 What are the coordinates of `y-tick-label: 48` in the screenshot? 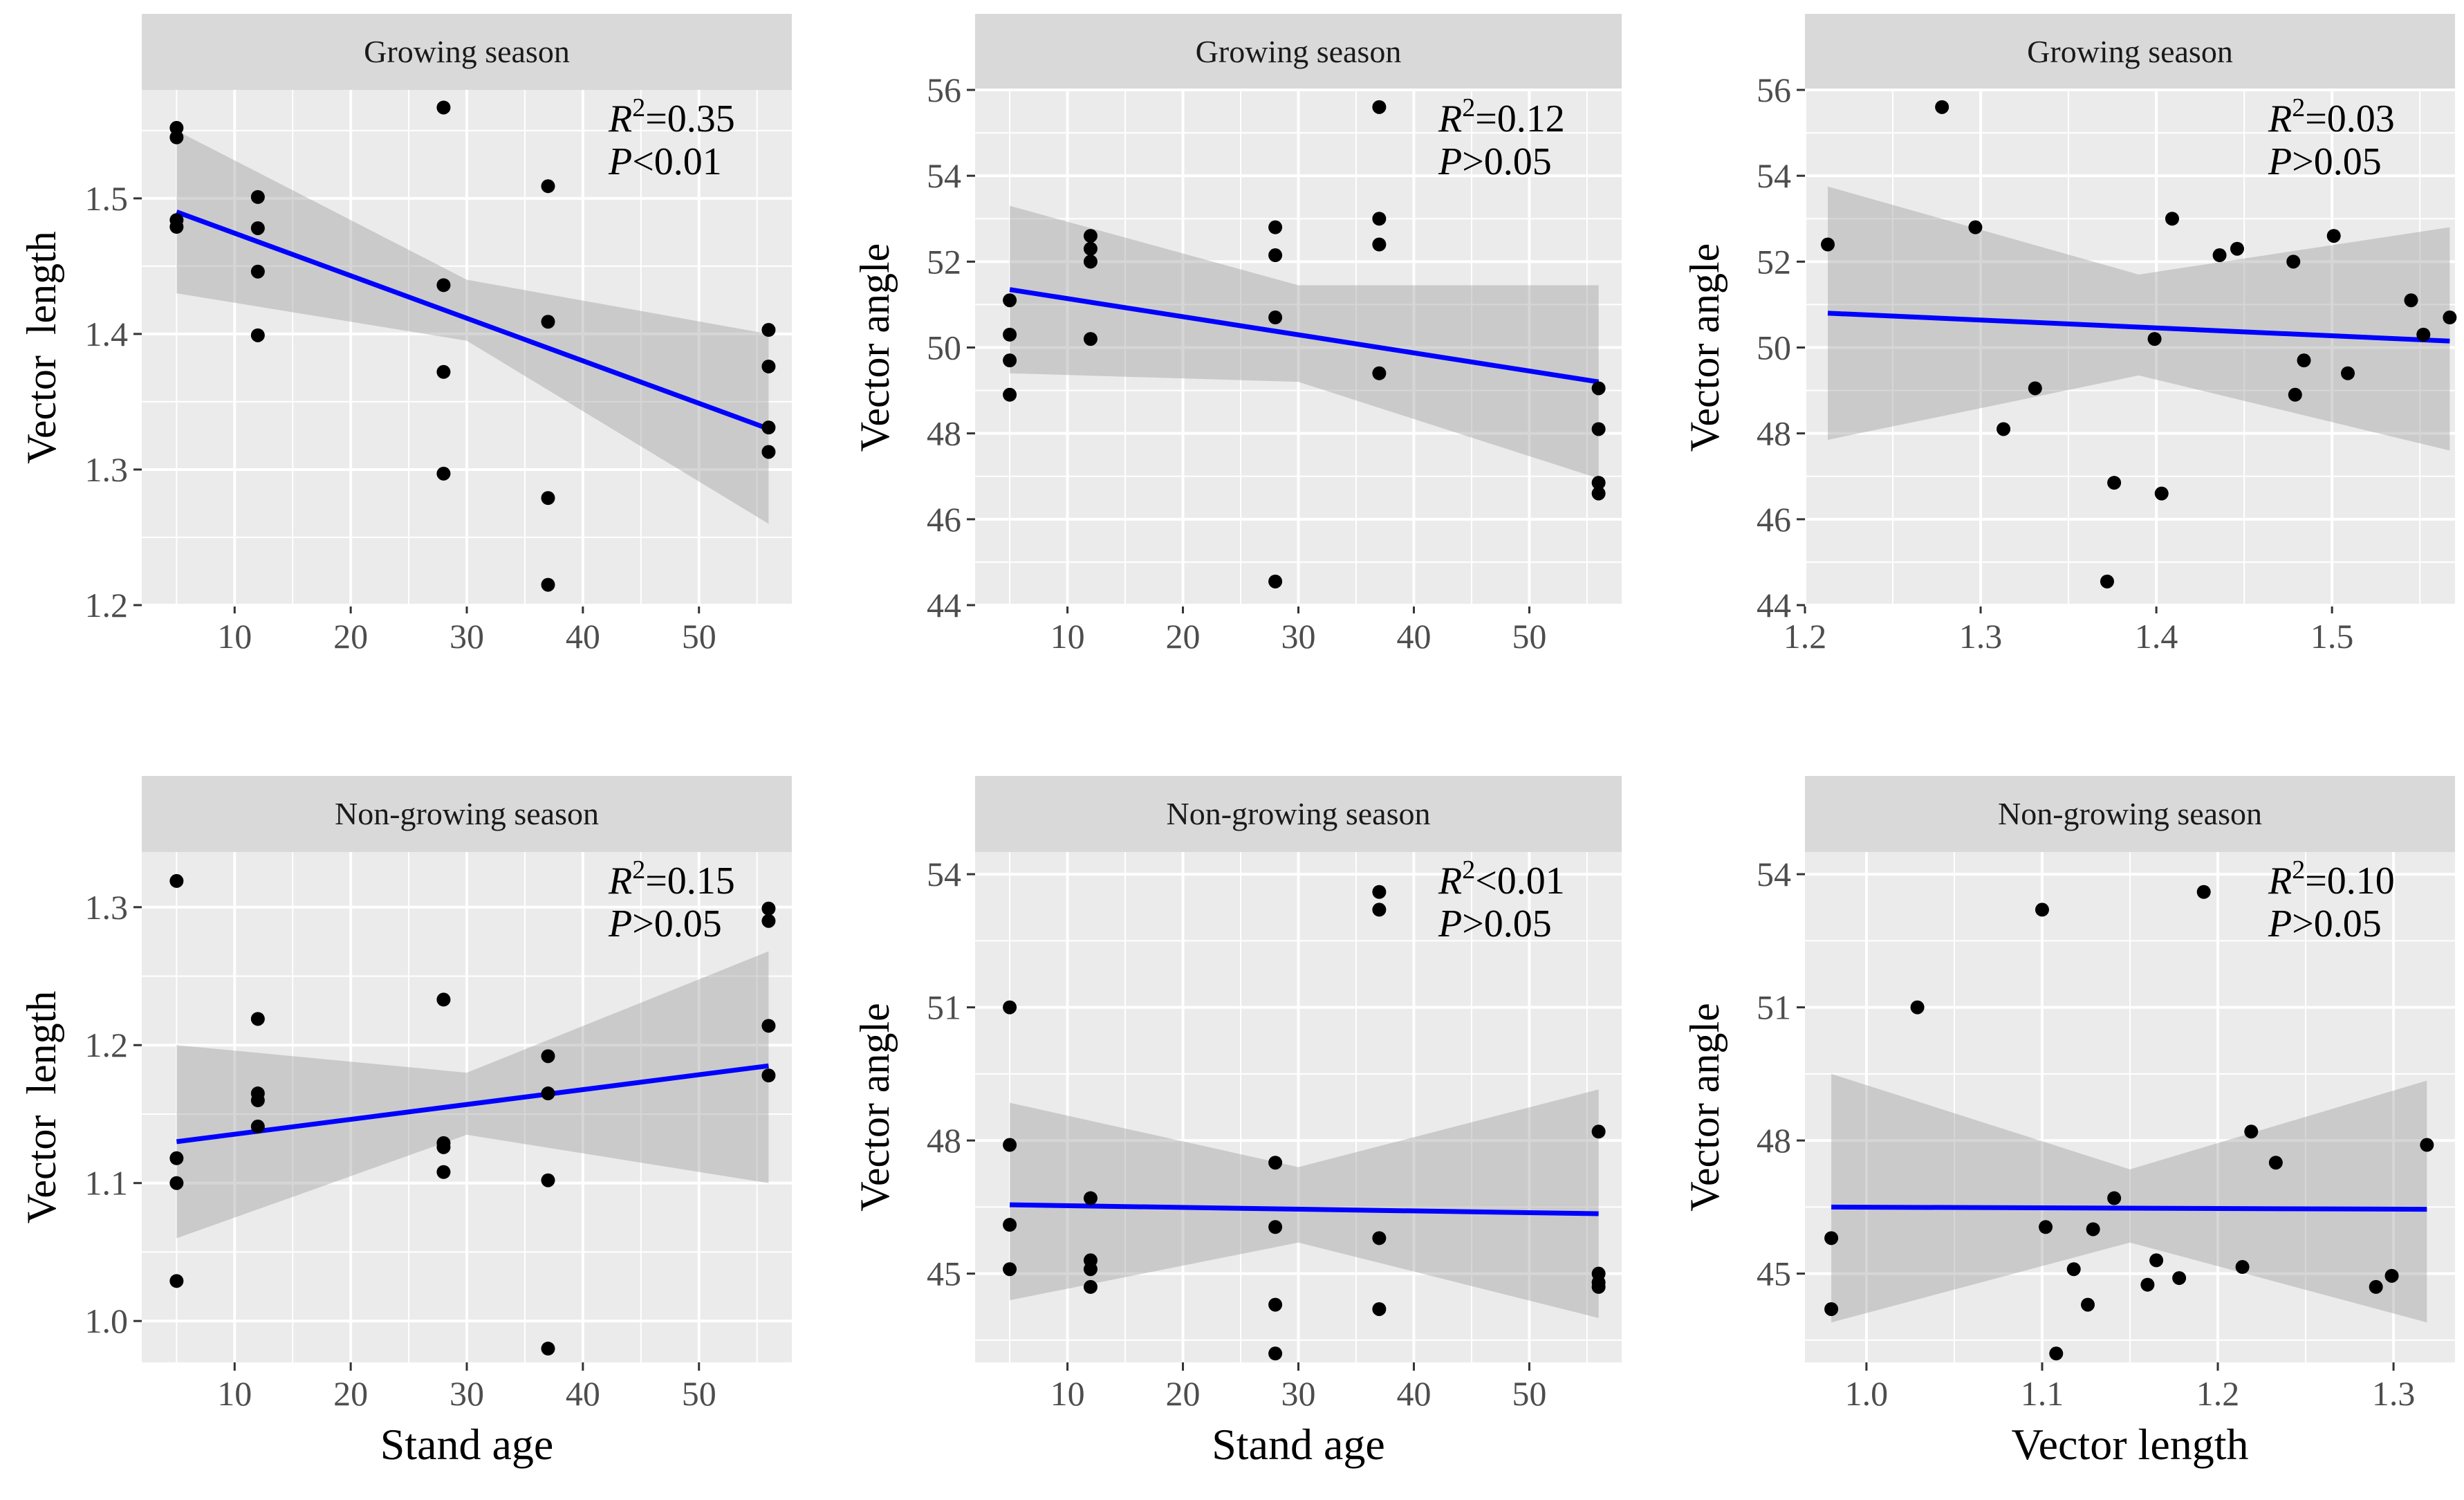 It's located at (1774, 433).